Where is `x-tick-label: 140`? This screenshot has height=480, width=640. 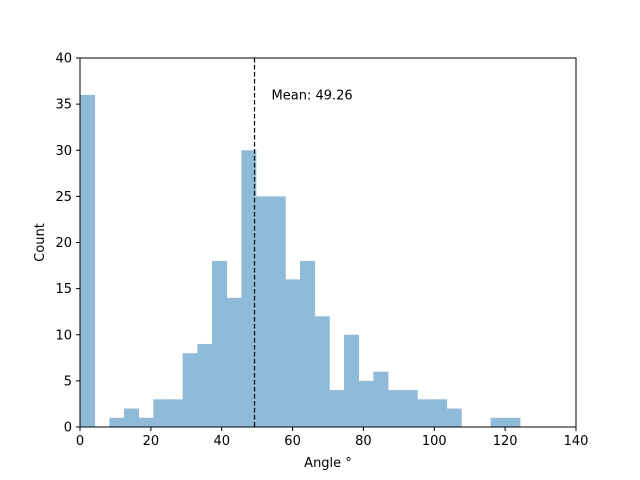
x-tick-label: 140 is located at coordinates (576, 441).